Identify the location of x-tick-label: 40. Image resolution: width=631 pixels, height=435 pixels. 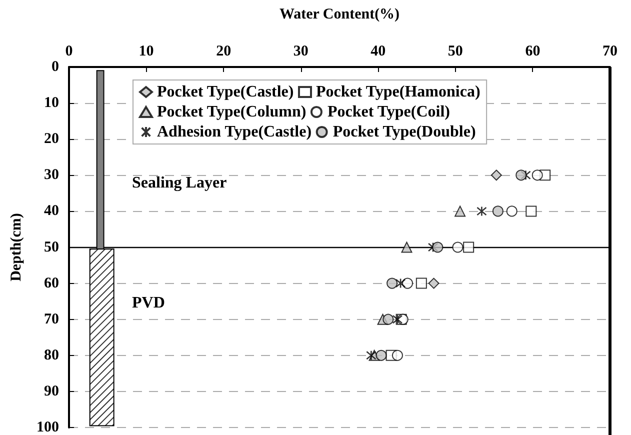
(378, 52).